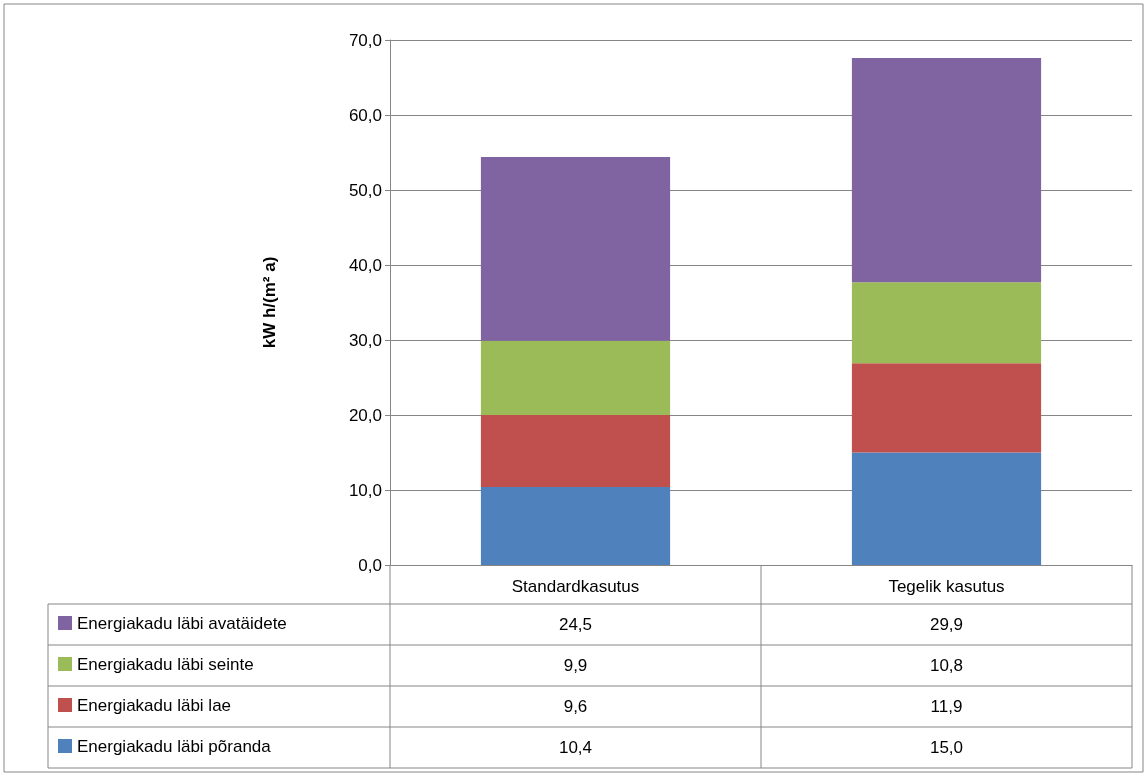 The width and height of the screenshot is (1147, 776). Describe the element at coordinates (365, 490) in the screenshot. I see `y-tick-label: 10,0` at that location.